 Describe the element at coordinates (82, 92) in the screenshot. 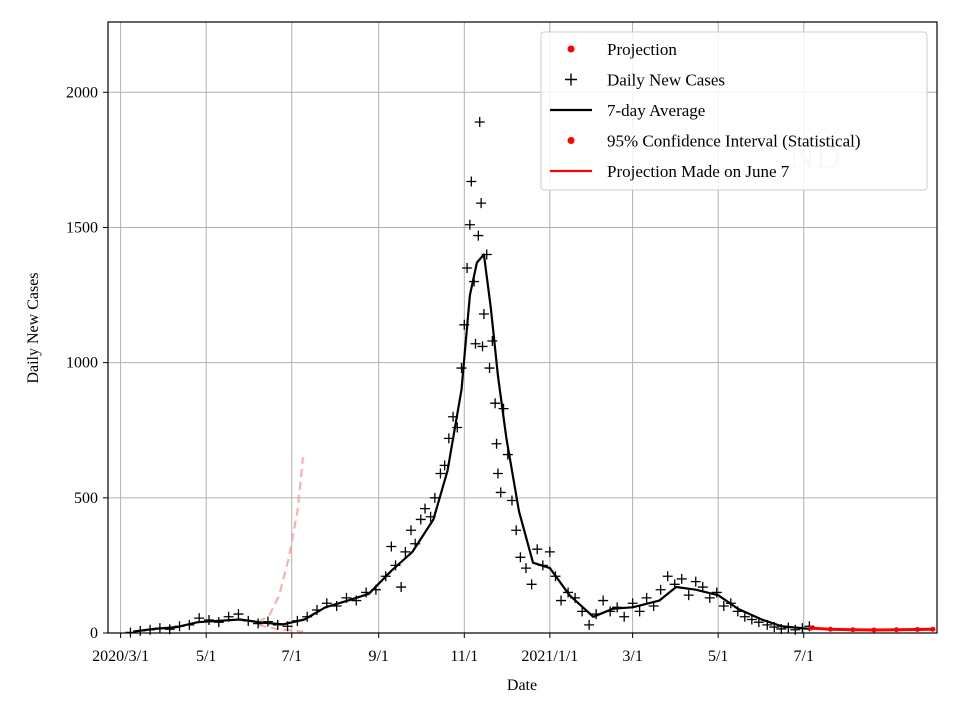

I see `y-tick-label: 2000` at that location.